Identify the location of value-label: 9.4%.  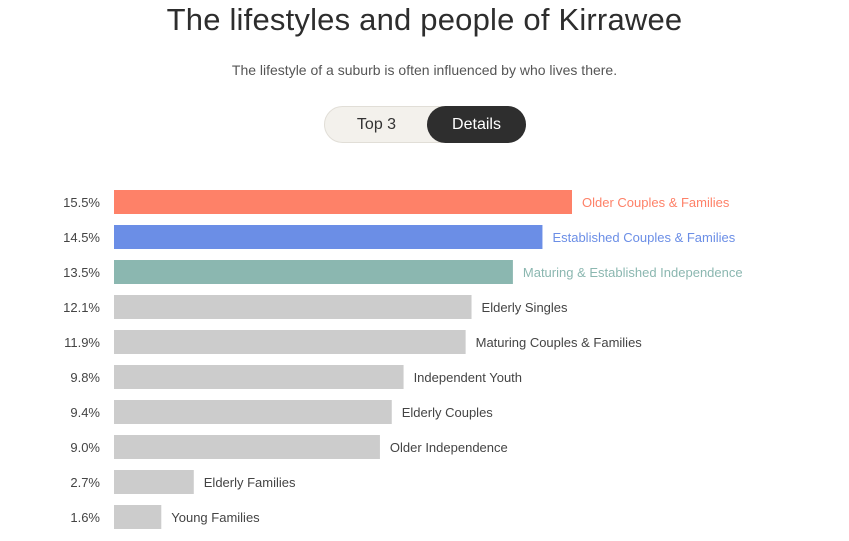
(85, 412).